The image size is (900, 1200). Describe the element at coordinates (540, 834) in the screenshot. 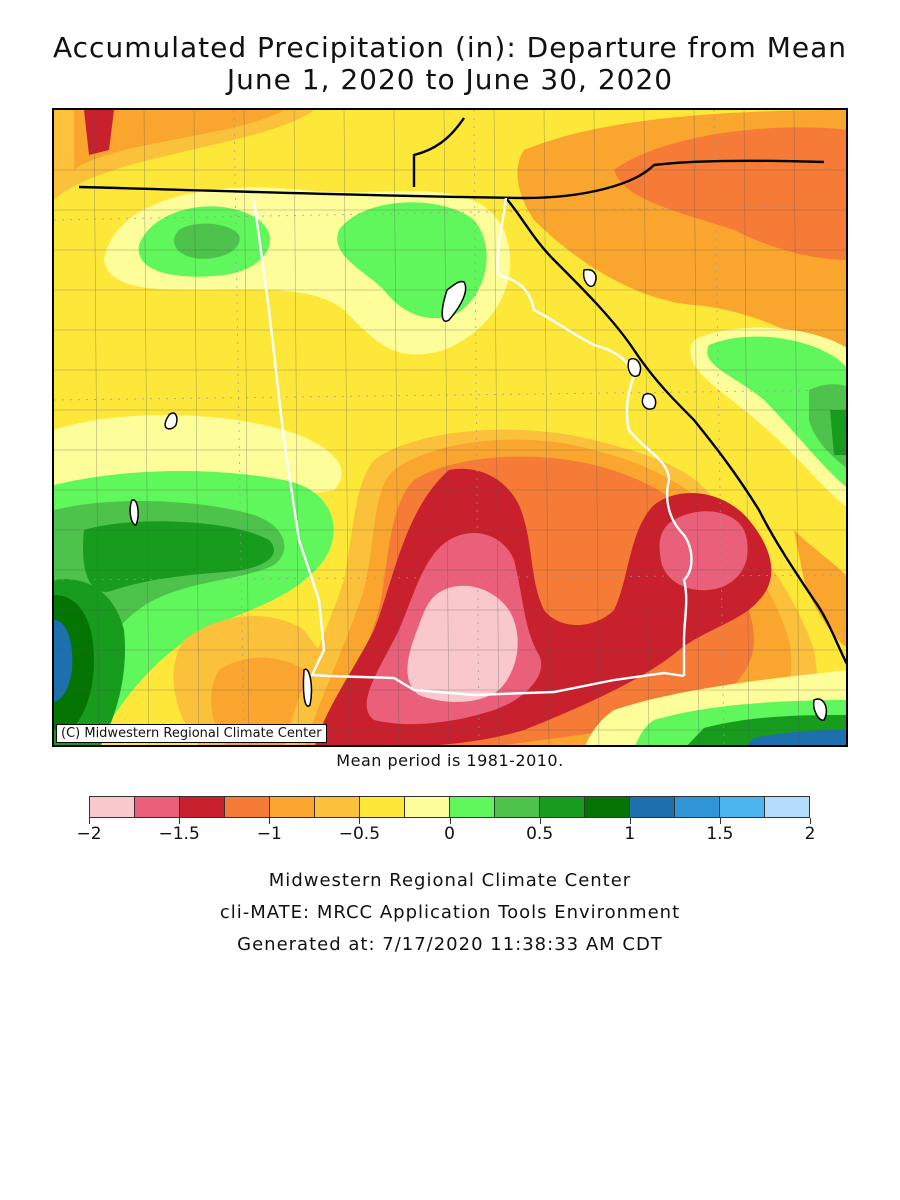

I see `legend-tick-label: 0.5` at that location.